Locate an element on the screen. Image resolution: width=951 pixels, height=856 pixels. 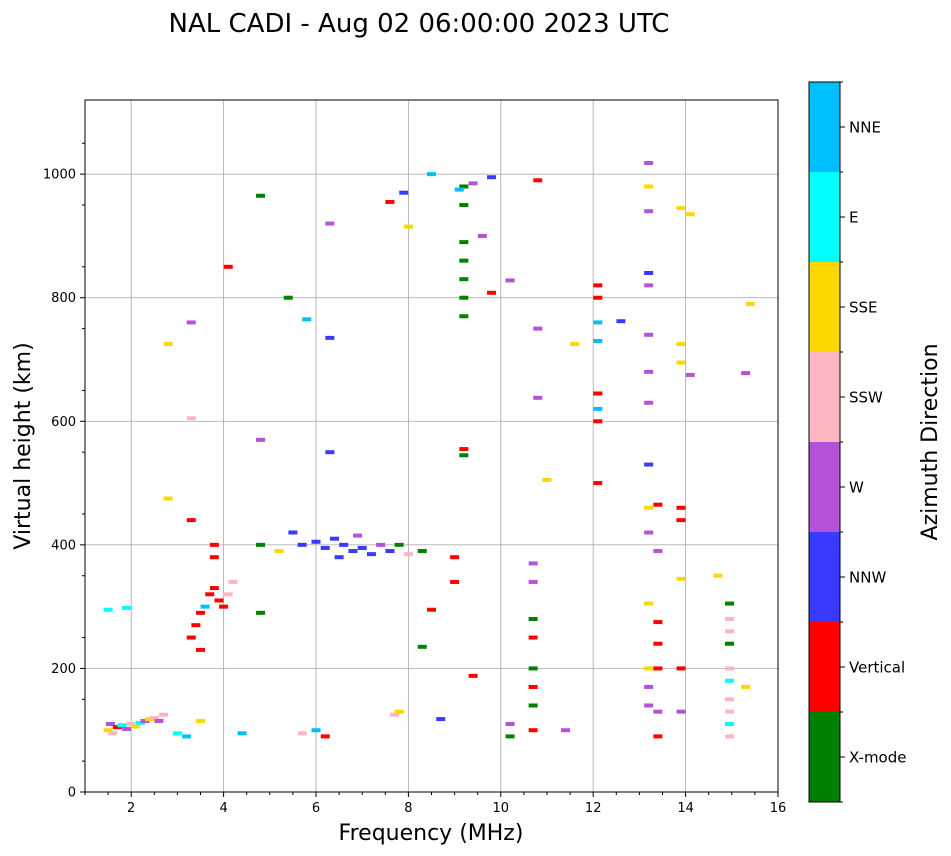
y-axis-ticks: 0 200 400 600 800 1000 is located at coordinates (64, 471).